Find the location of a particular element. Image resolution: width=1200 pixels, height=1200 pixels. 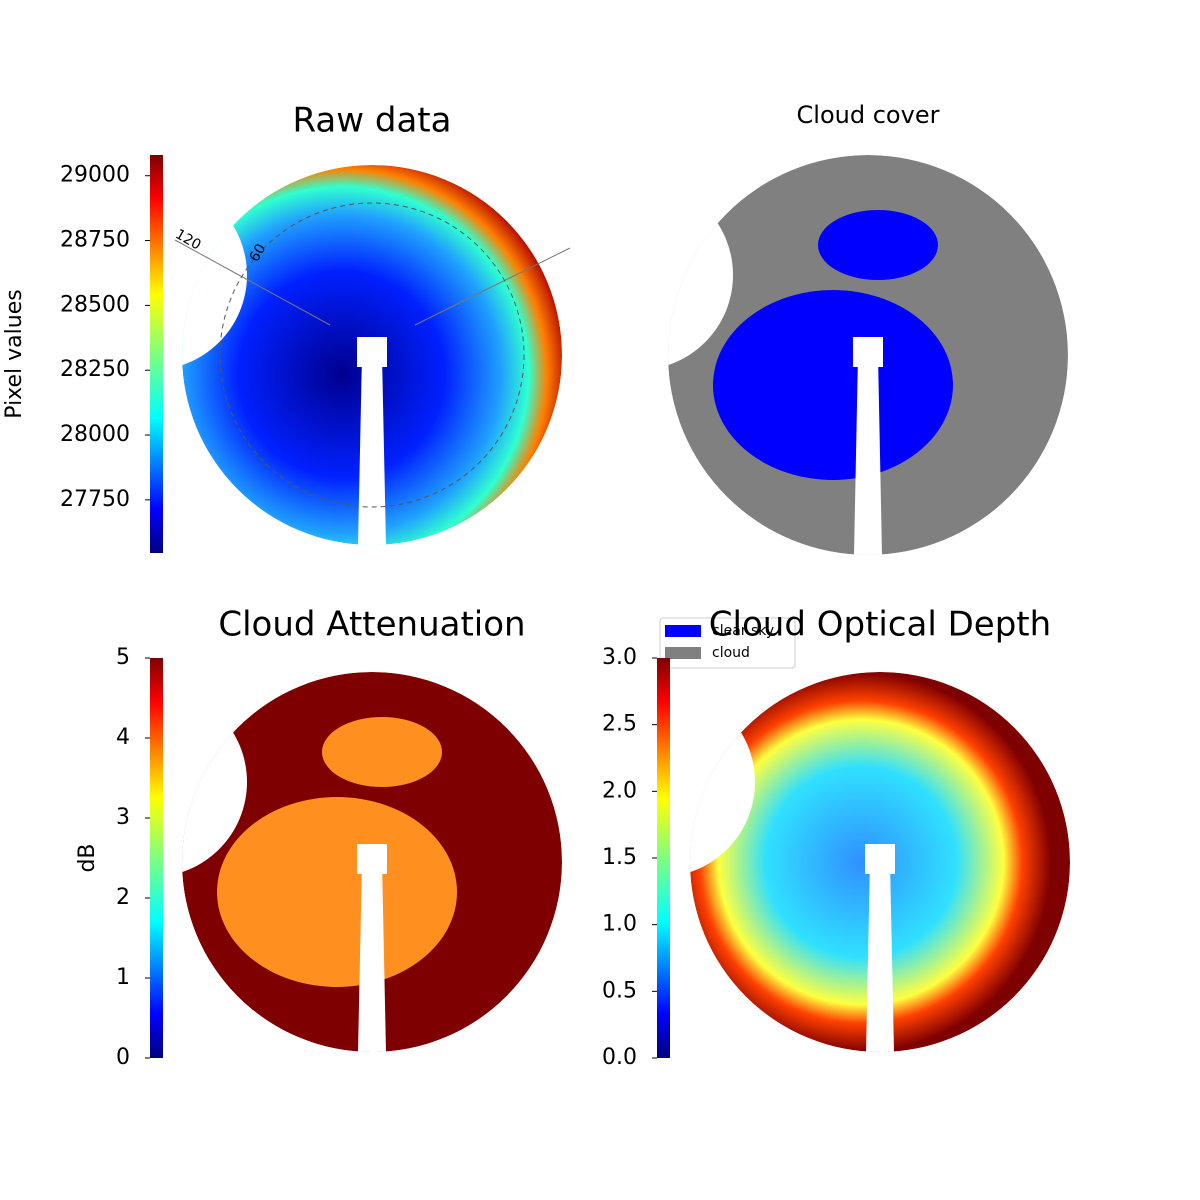

panel-title: Cloud Optical Depth is located at coordinates (880, 625).